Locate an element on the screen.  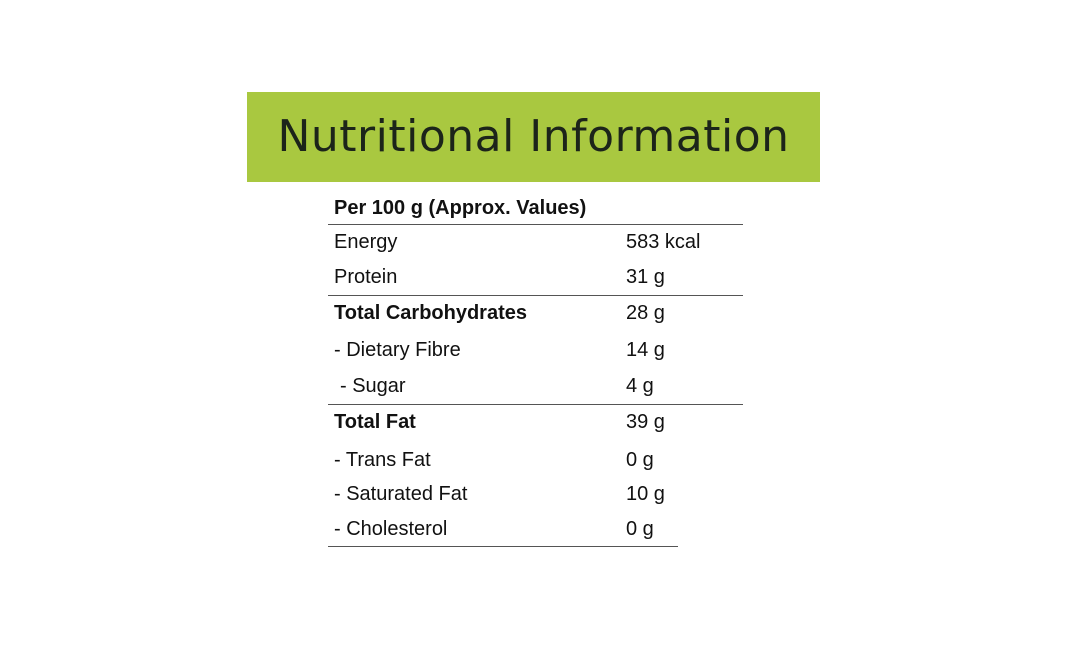
nutrient: Total Fat is located at coordinates (375, 422).